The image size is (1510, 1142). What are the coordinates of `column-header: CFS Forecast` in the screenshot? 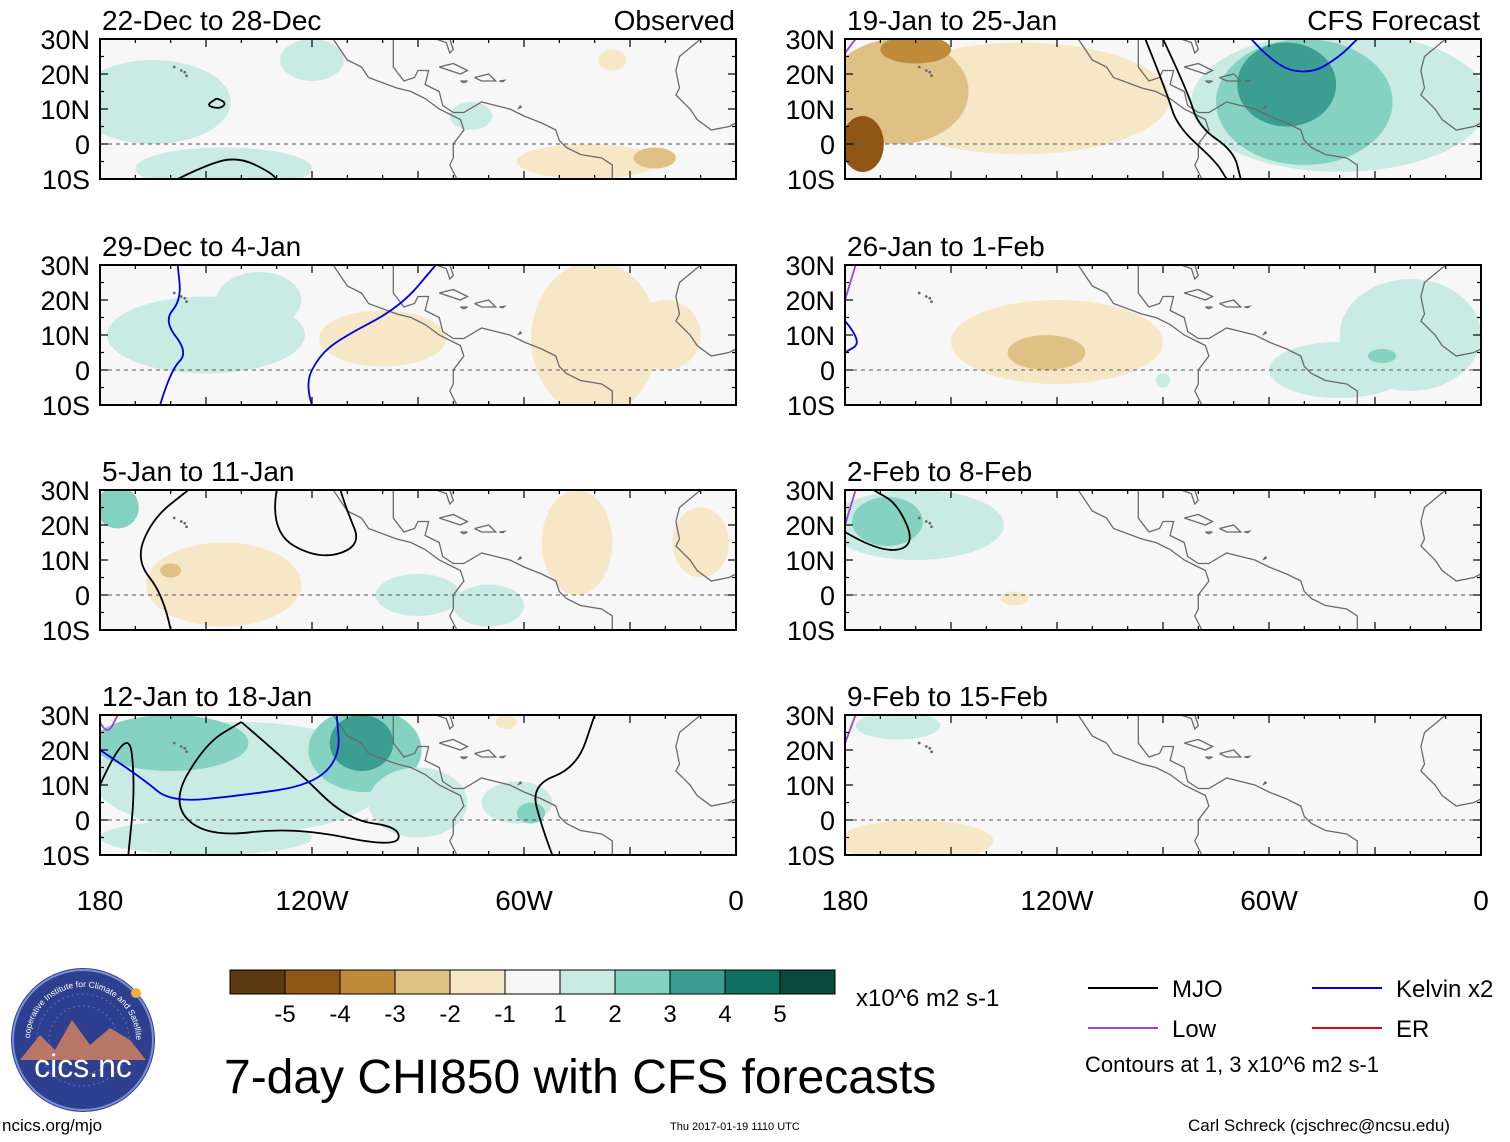 It's located at (1393, 20).